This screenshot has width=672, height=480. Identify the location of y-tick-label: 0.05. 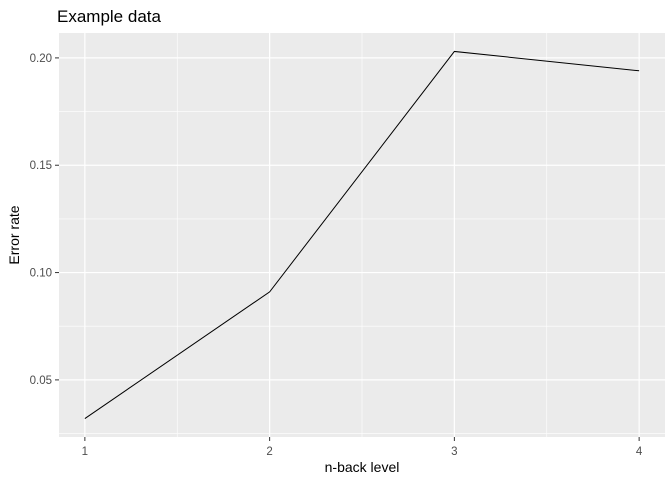
(41, 381).